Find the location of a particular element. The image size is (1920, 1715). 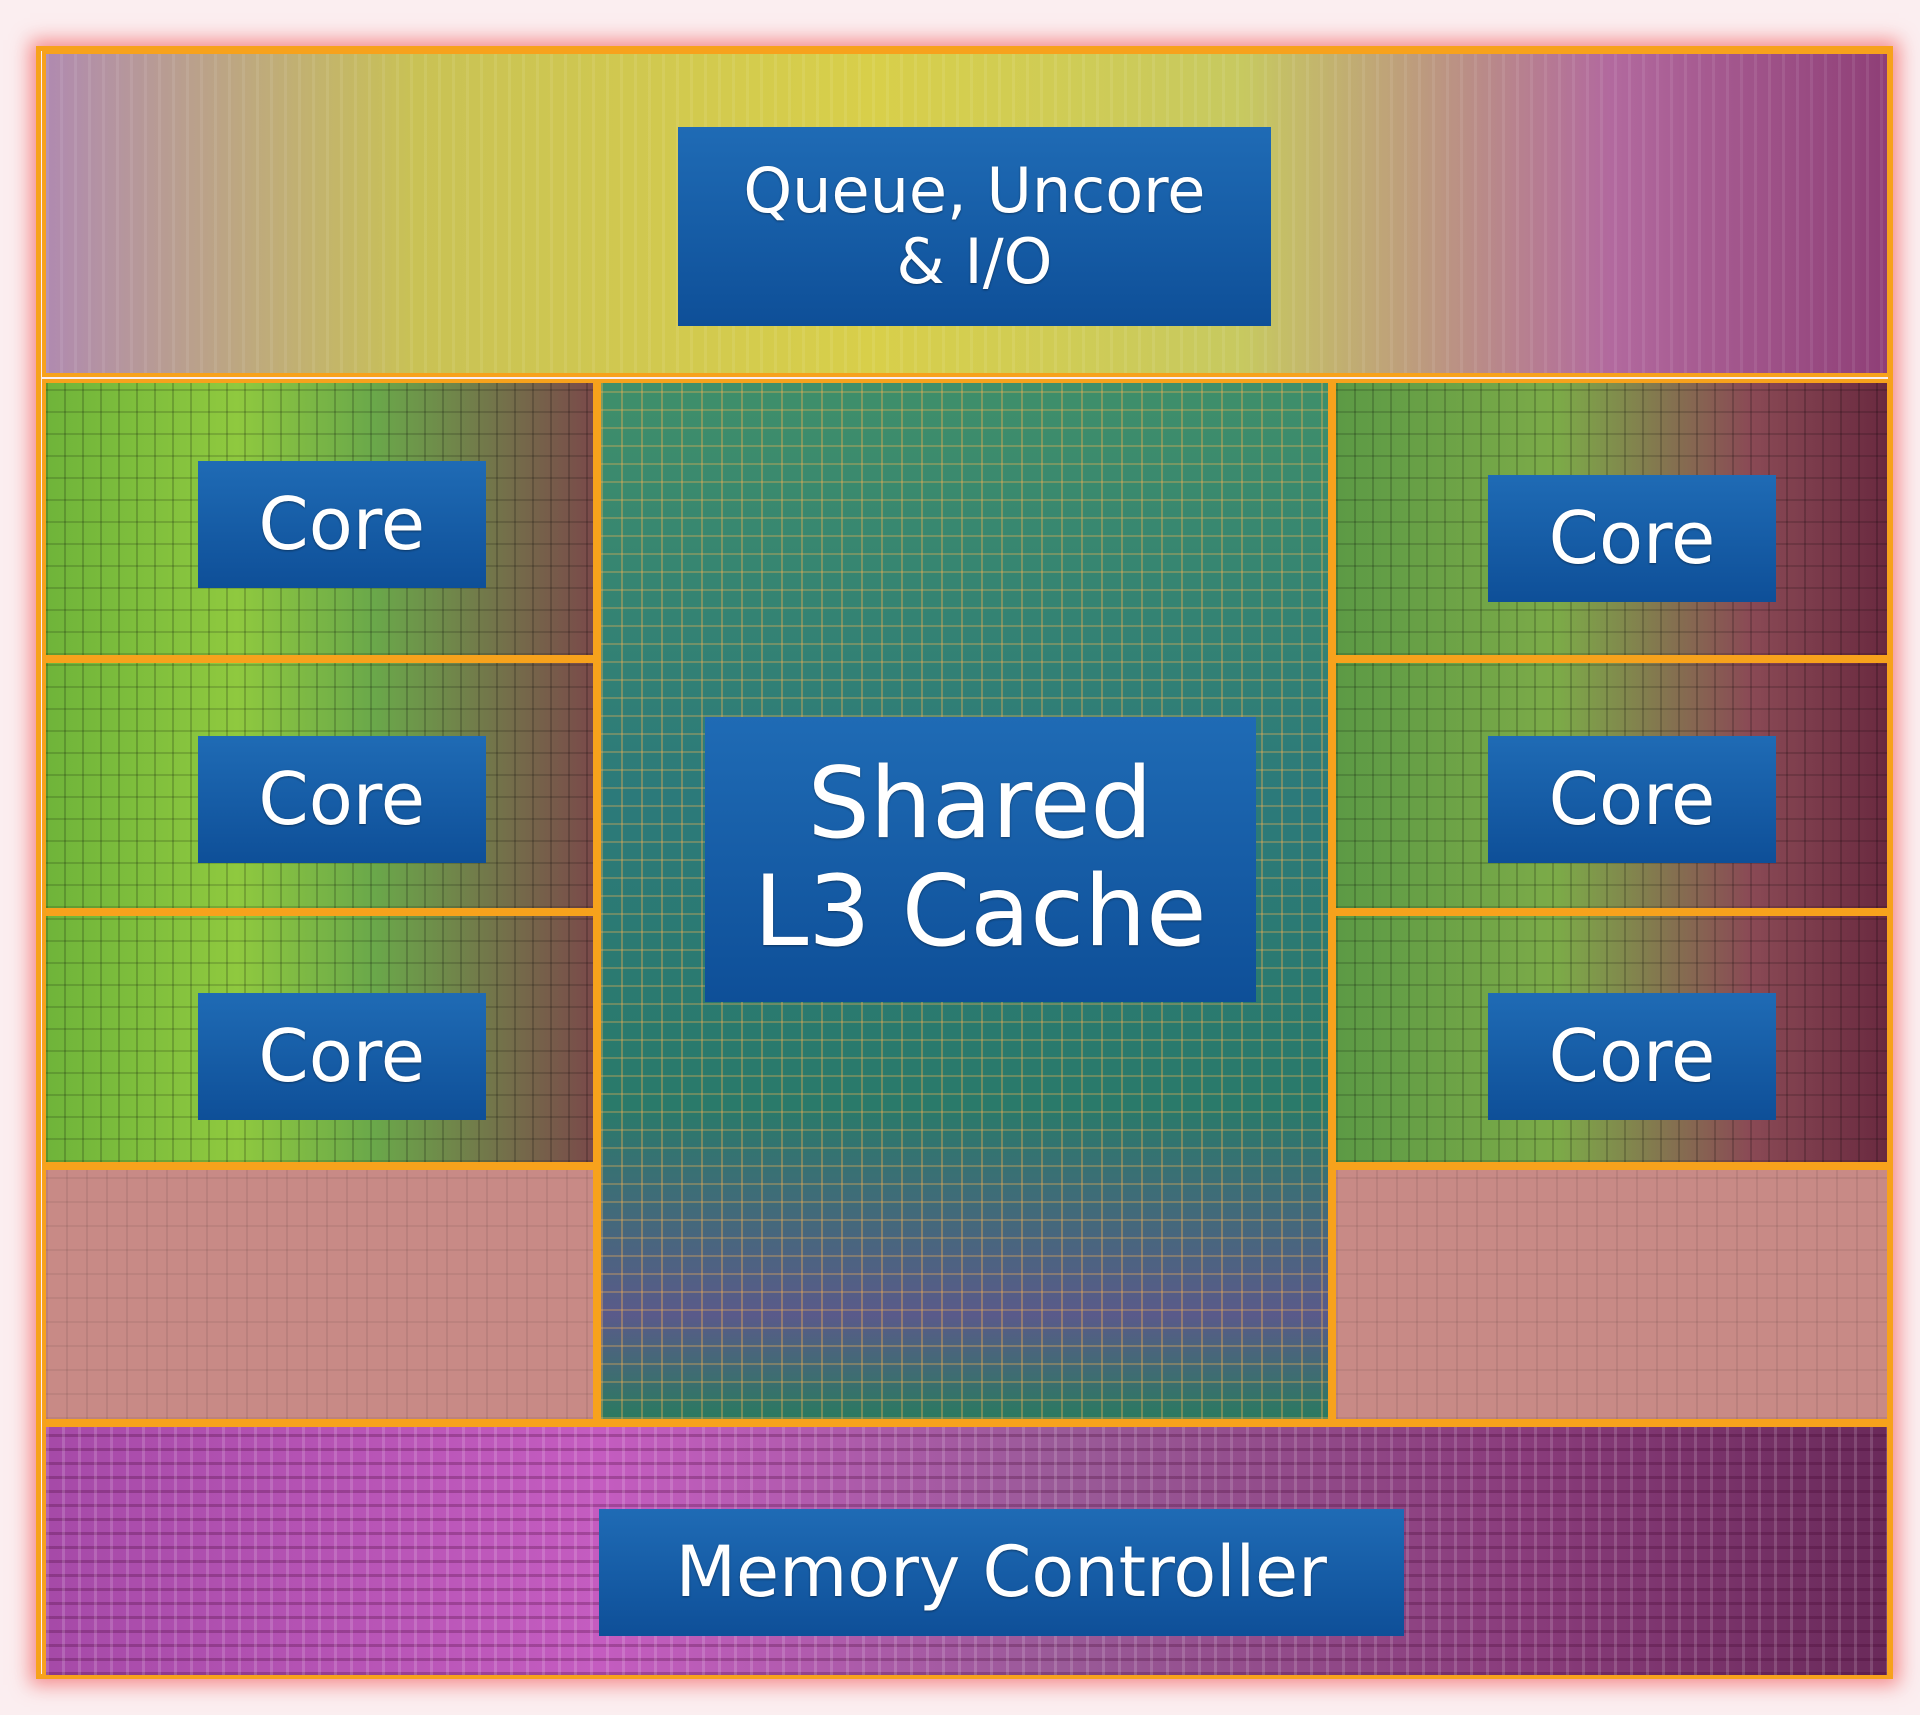

uncore-label: Queue, Uncore & I/O is located at coordinates (974, 226).